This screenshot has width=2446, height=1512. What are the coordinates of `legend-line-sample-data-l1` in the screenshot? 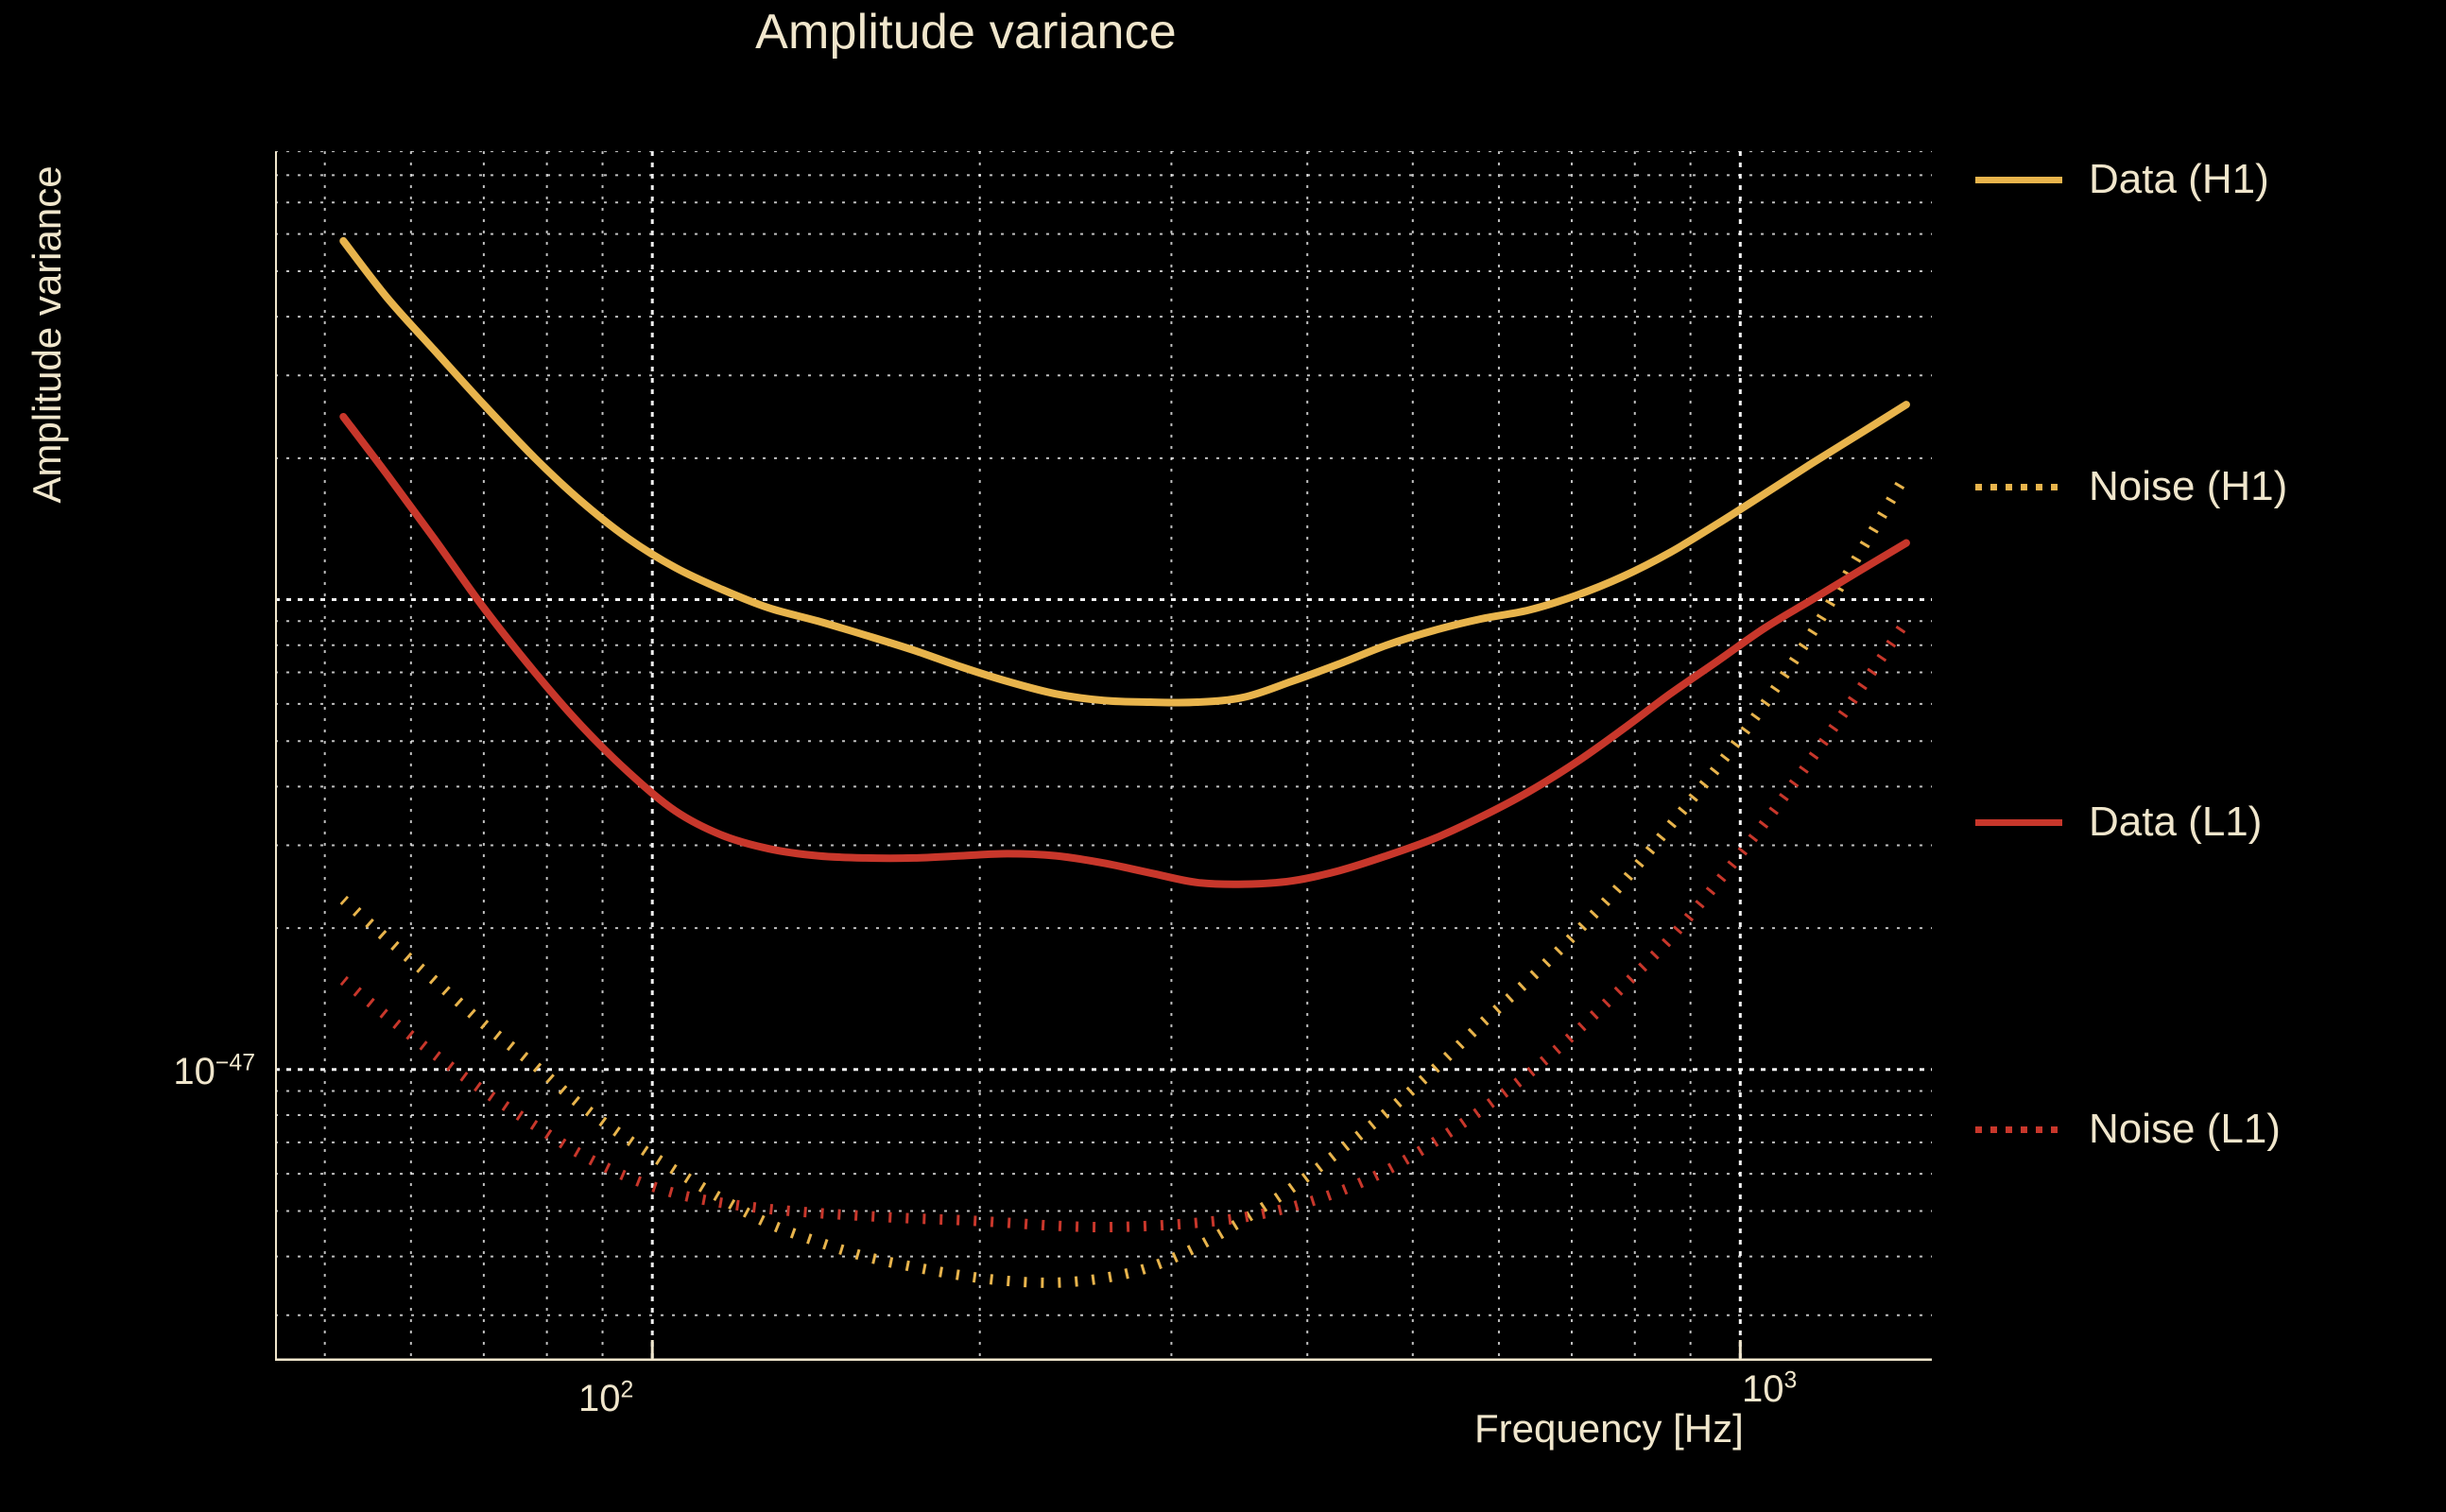 It's located at (2019, 822).